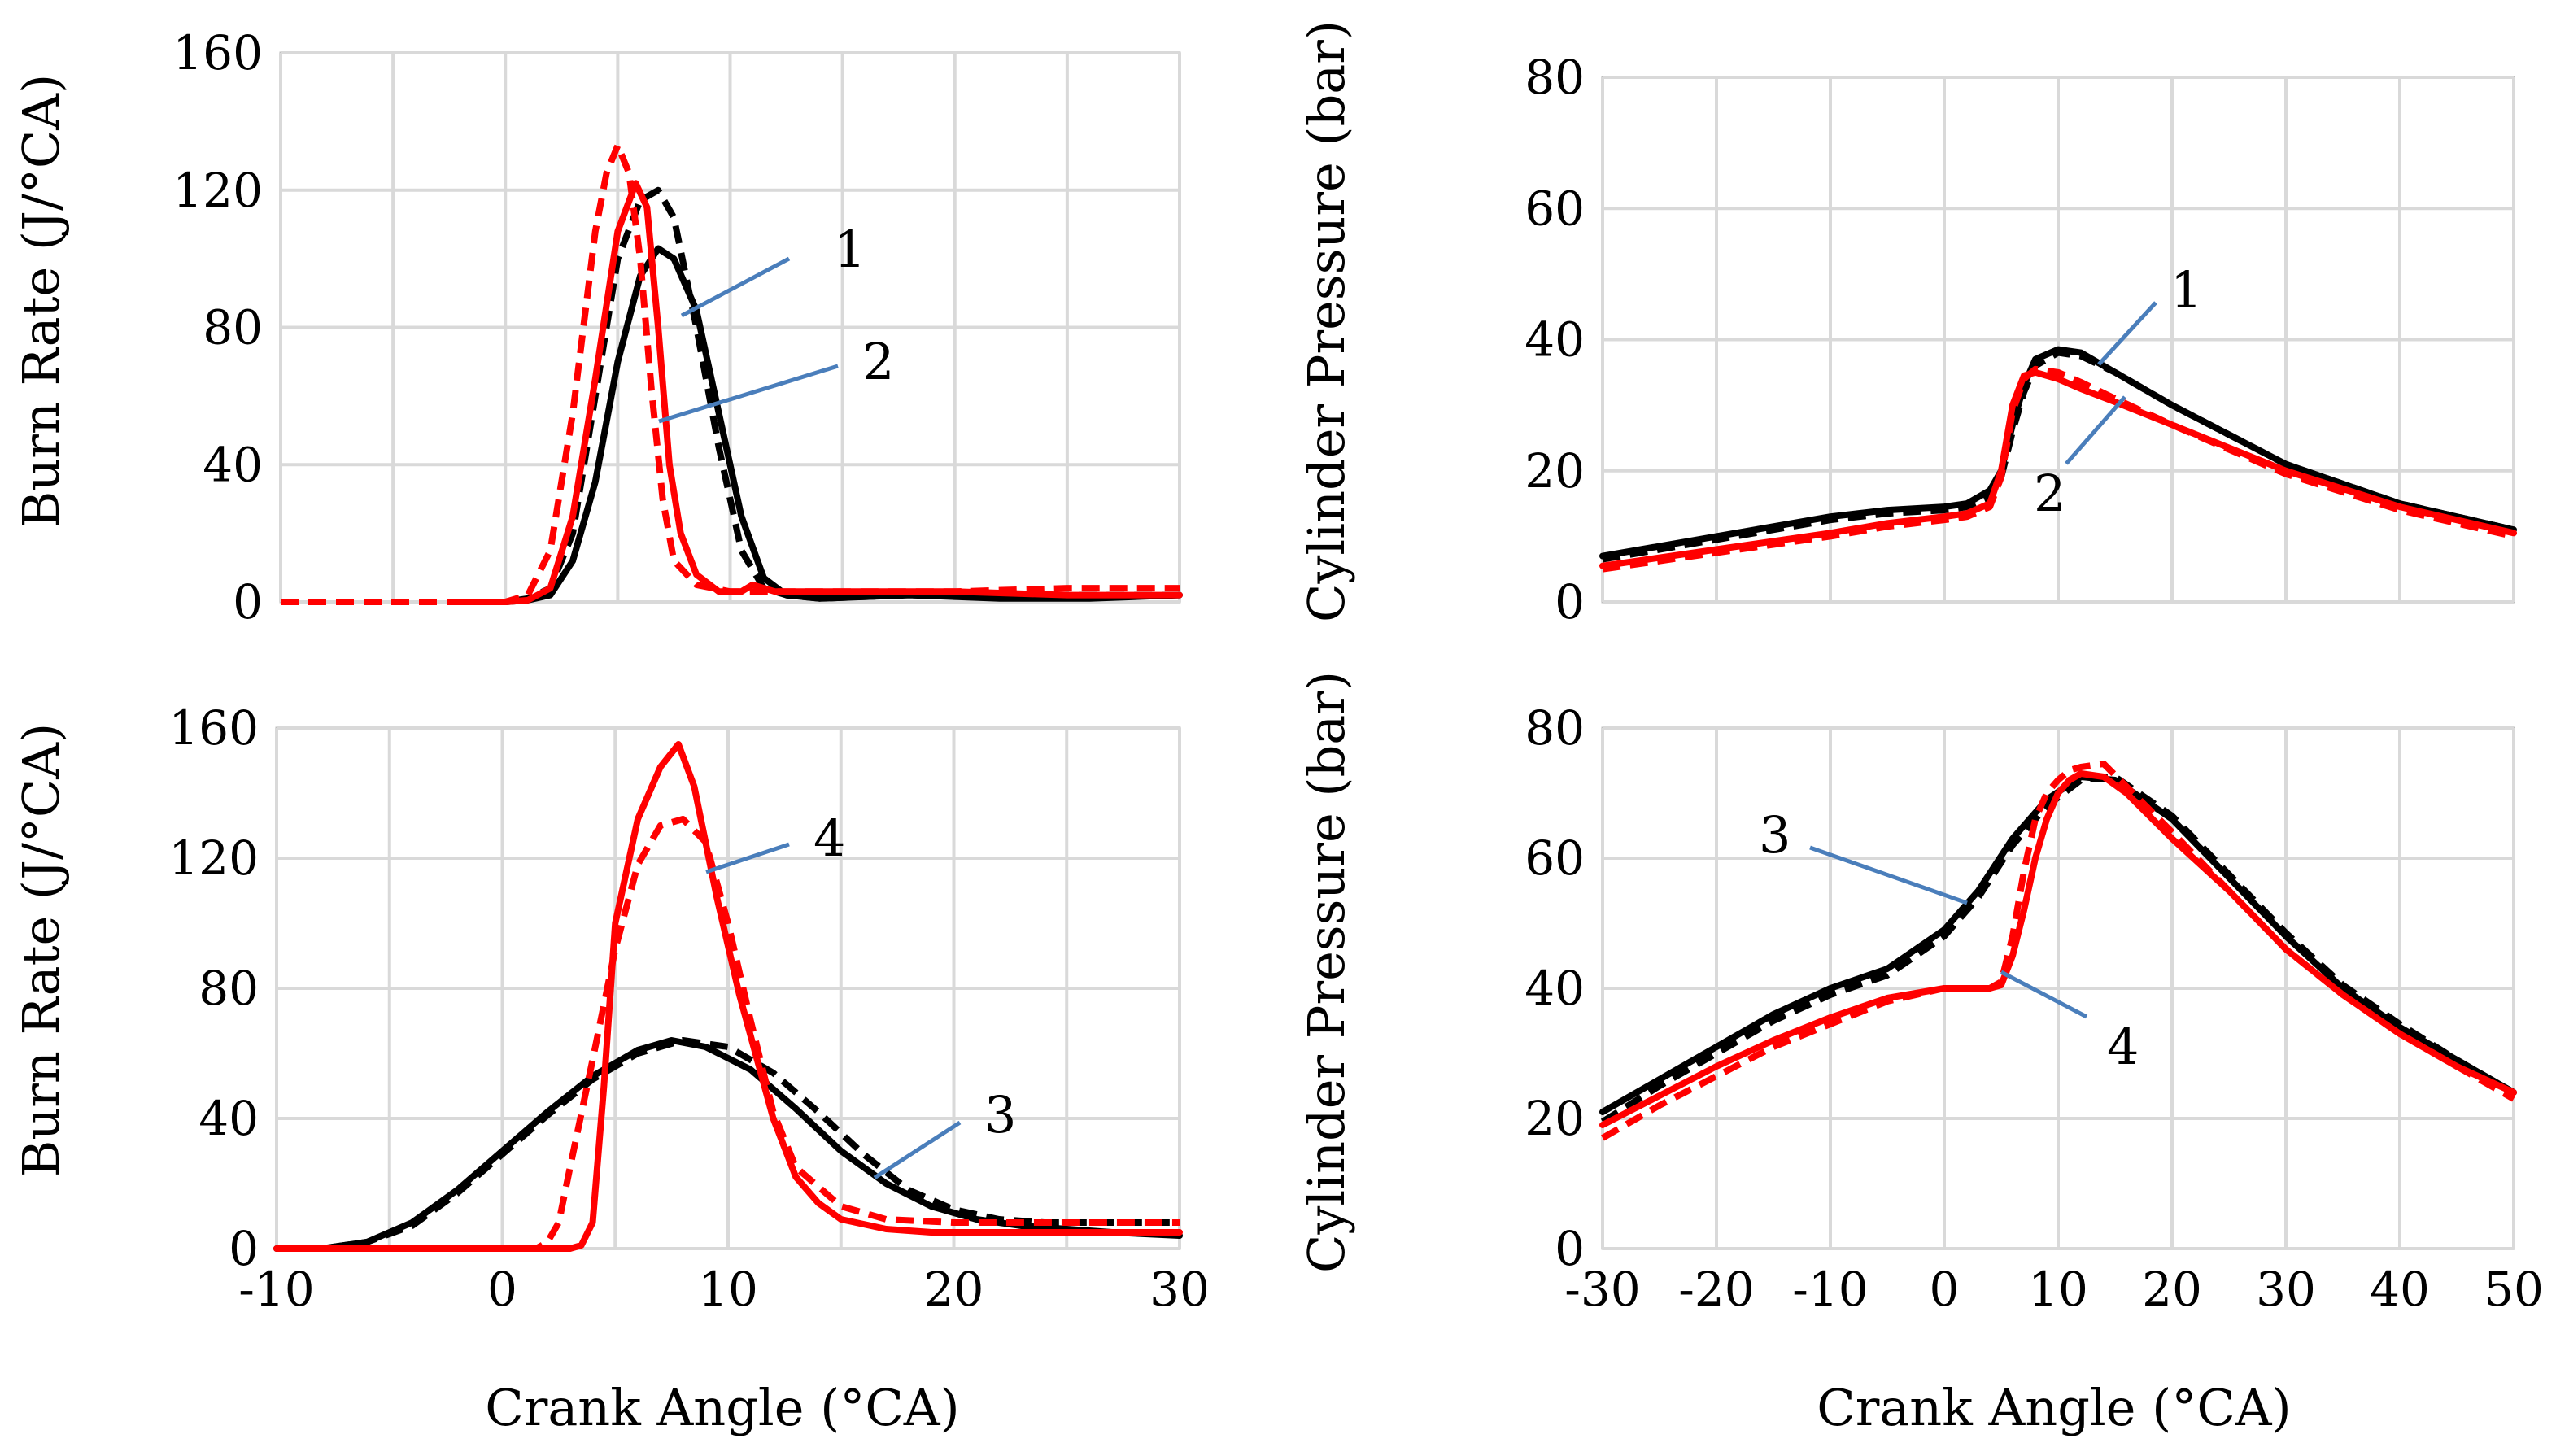  I want to click on red-solid-series-line, so click(820, 393).